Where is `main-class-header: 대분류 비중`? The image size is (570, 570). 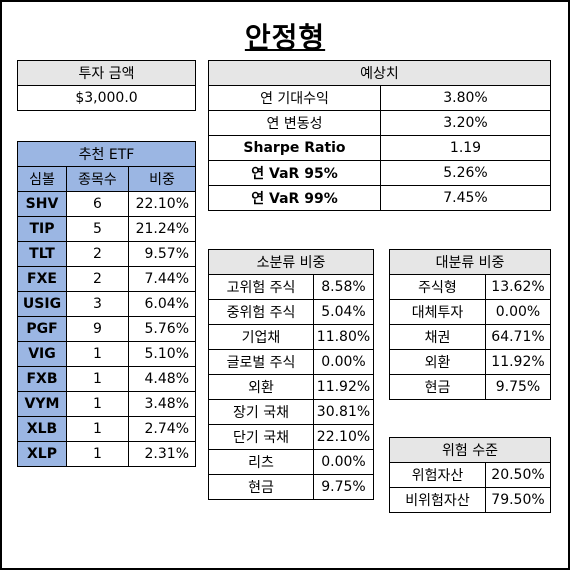 main-class-header: 대분류 비중 is located at coordinates (470, 262).